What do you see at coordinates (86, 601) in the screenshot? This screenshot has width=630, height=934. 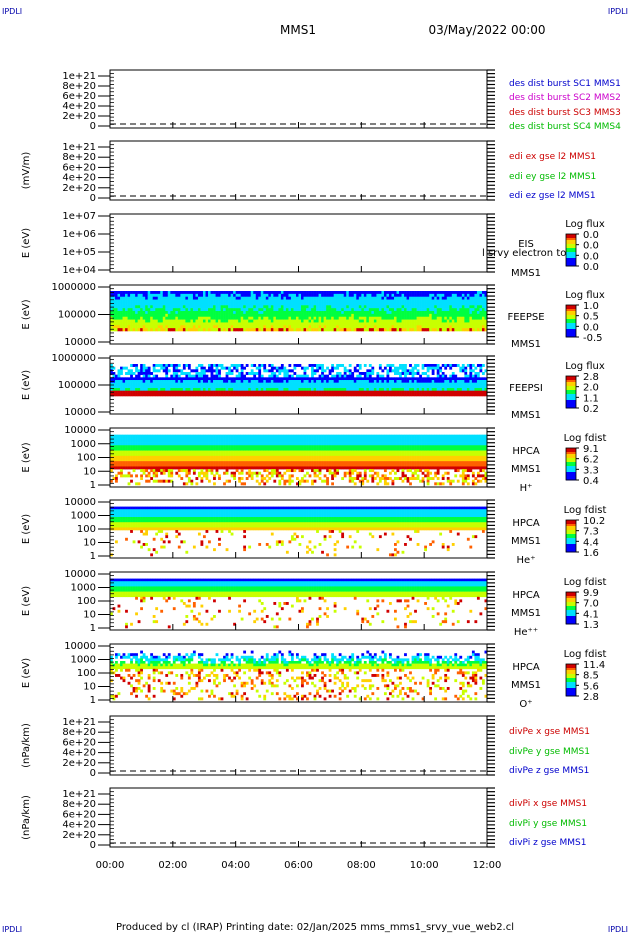 I see `panel-8-ytick-label: 100` at bounding box center [86, 601].